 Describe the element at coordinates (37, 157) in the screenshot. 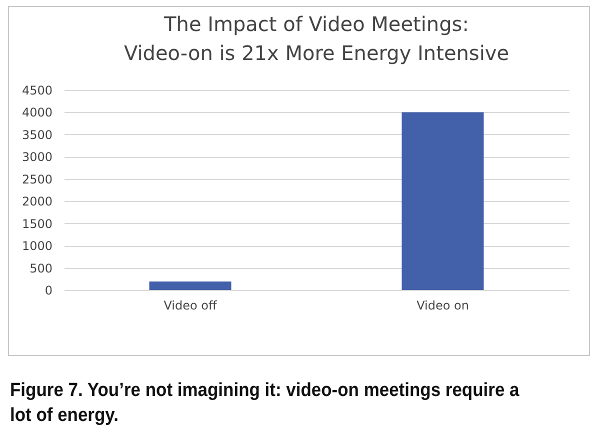

I see `y-tick-label: 3000` at that location.